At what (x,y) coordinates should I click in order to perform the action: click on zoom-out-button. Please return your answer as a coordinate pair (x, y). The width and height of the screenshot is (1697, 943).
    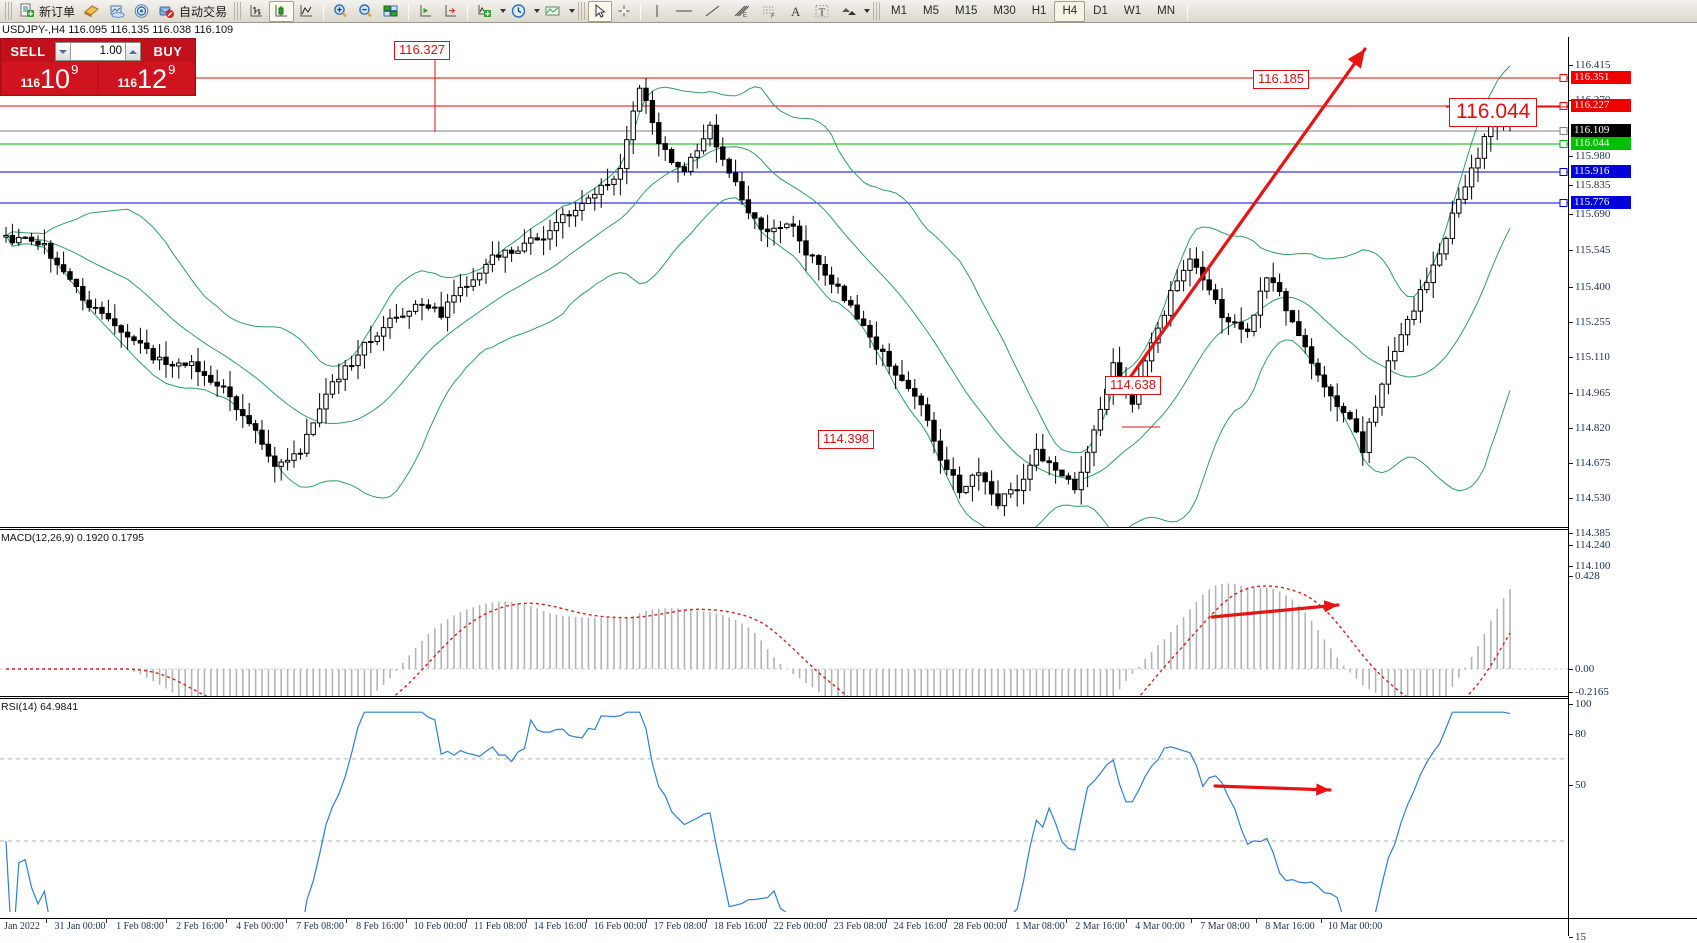
    Looking at the image, I should click on (365, 11).